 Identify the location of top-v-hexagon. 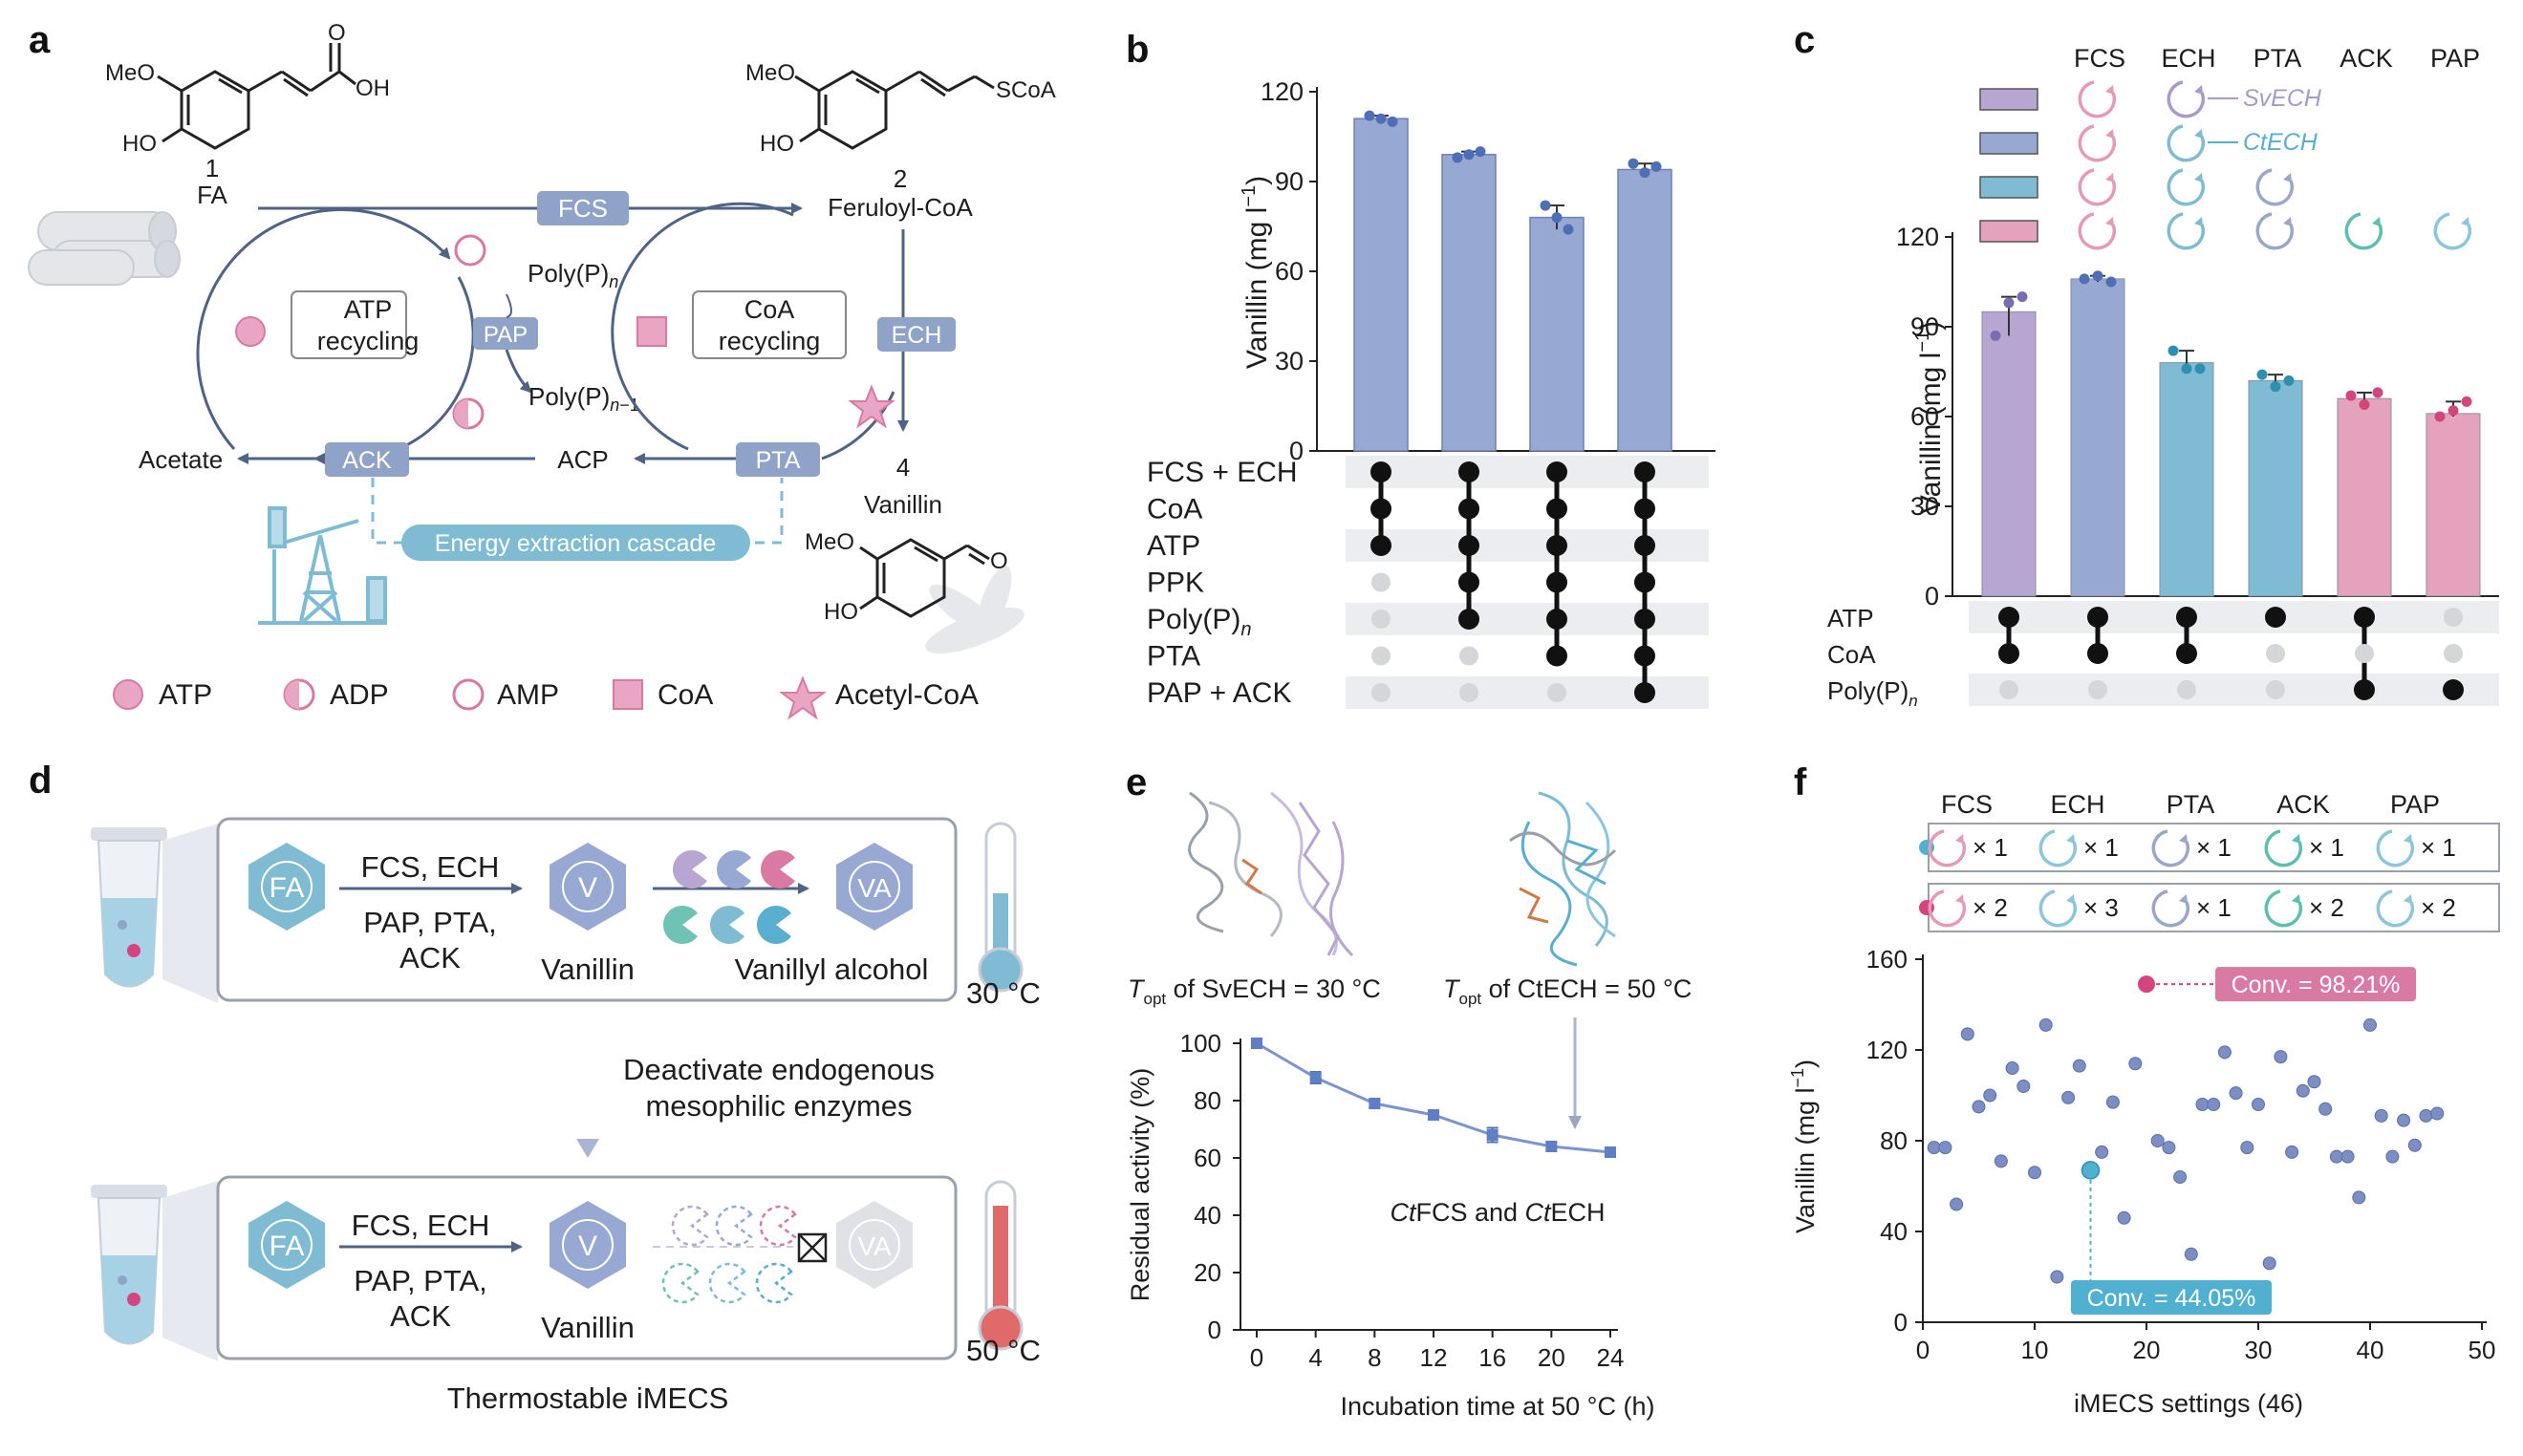
(588, 887).